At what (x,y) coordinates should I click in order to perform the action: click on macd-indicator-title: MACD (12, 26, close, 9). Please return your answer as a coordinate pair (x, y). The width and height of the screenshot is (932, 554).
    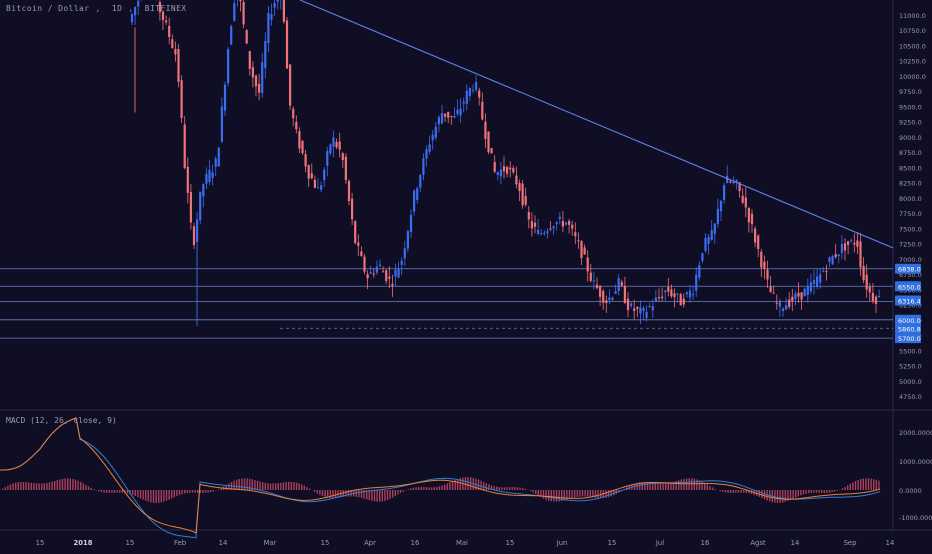
    Looking at the image, I should click on (61, 420).